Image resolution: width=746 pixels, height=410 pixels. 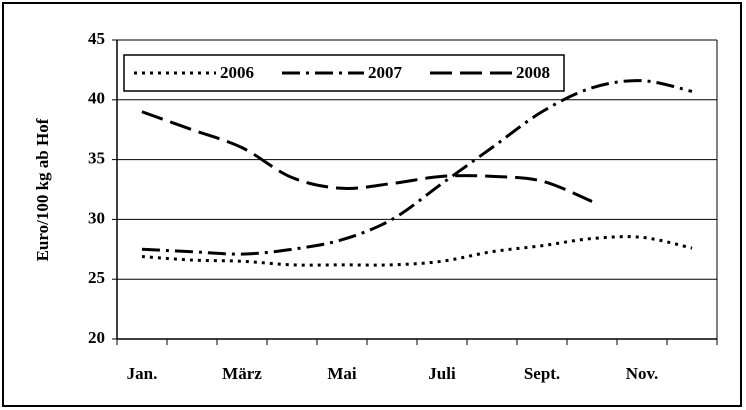 I want to click on x-tick-label: Sept., so click(x=542, y=373).